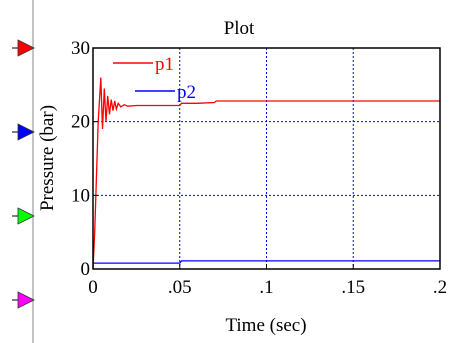  Describe the element at coordinates (180, 287) in the screenshot. I see `x-tick-label: .05` at that location.